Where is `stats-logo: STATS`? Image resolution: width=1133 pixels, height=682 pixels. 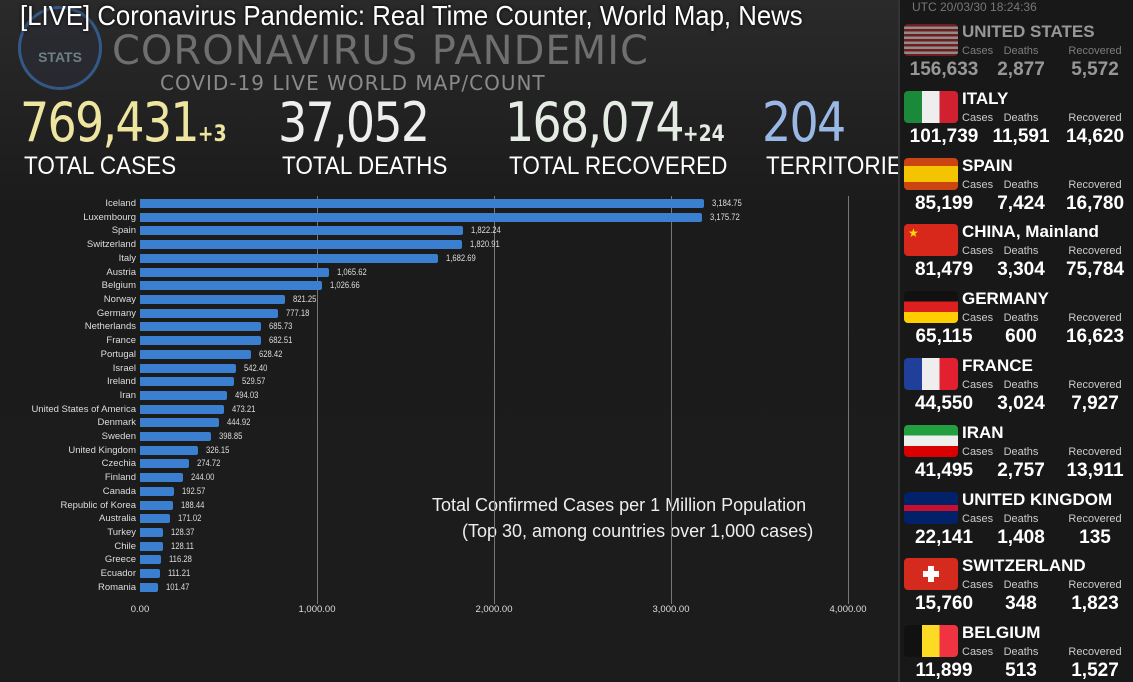
stats-logo: STATS is located at coordinates (60, 48).